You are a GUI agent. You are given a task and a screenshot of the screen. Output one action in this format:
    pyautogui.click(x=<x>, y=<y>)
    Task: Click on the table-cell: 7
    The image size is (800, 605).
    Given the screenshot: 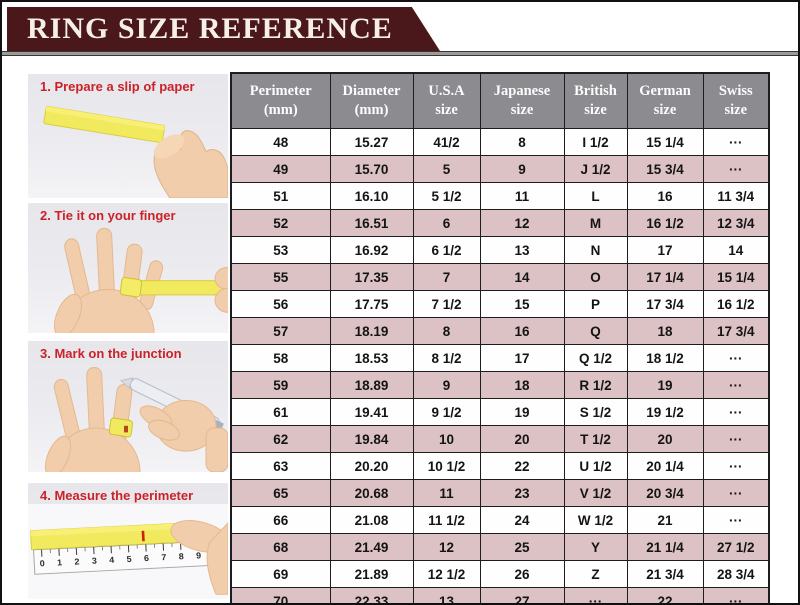 What is the action you would take?
    pyautogui.click(x=446, y=277)
    